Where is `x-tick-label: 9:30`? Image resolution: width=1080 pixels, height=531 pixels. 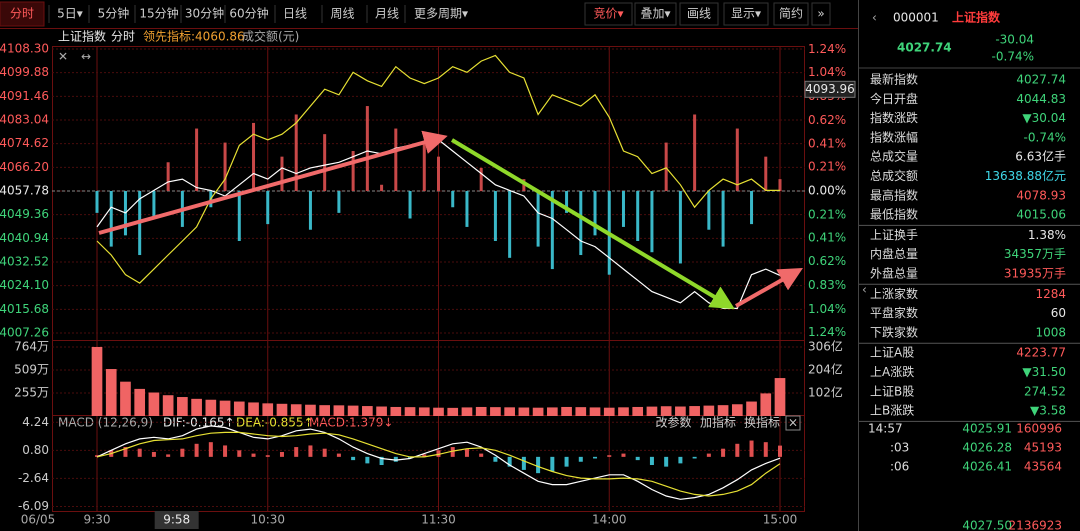 x-tick-label: 9:30 is located at coordinates (97, 520).